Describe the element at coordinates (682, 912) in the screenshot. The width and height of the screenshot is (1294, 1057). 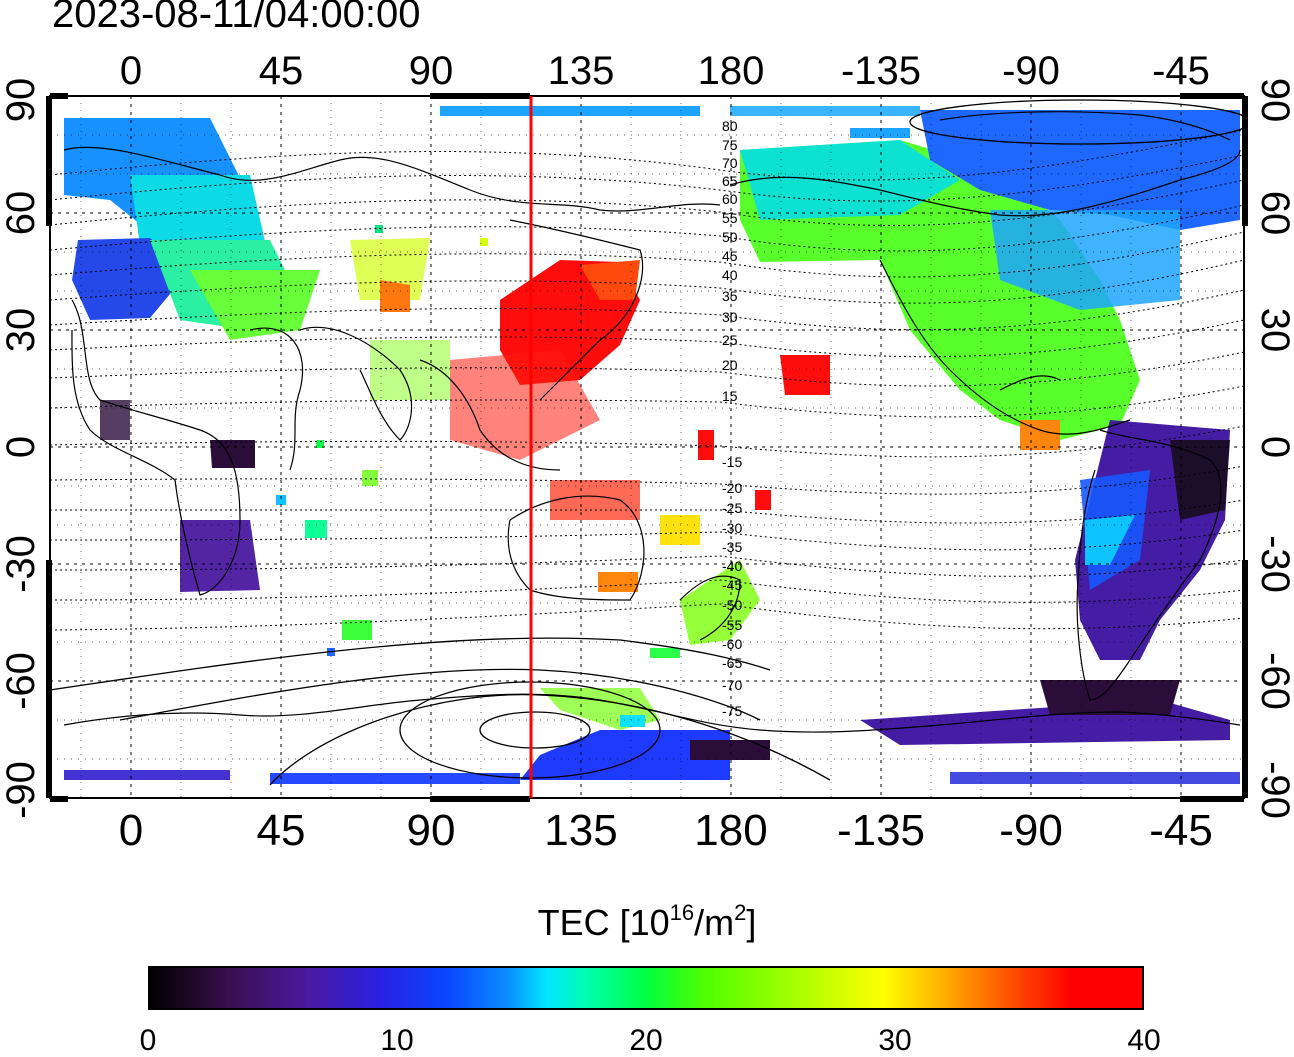
I see `colorbar-title-exponent: 16` at that location.